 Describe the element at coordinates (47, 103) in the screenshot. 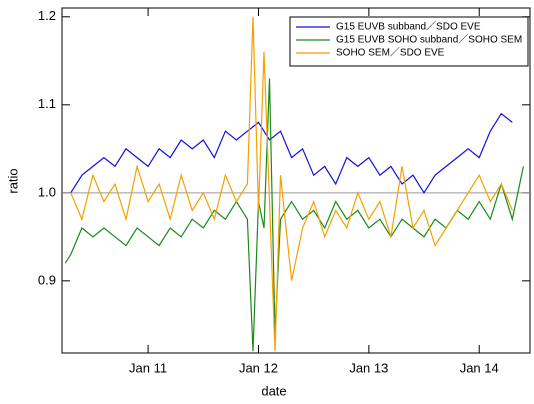

I see `y-tick-label: 1.1` at that location.